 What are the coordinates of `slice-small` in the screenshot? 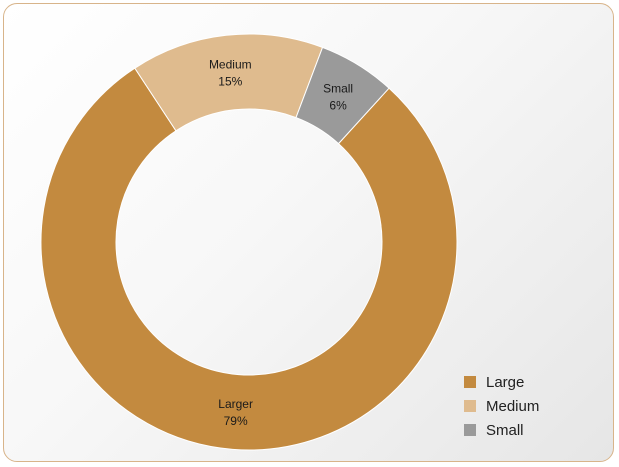 It's located at (342, 95).